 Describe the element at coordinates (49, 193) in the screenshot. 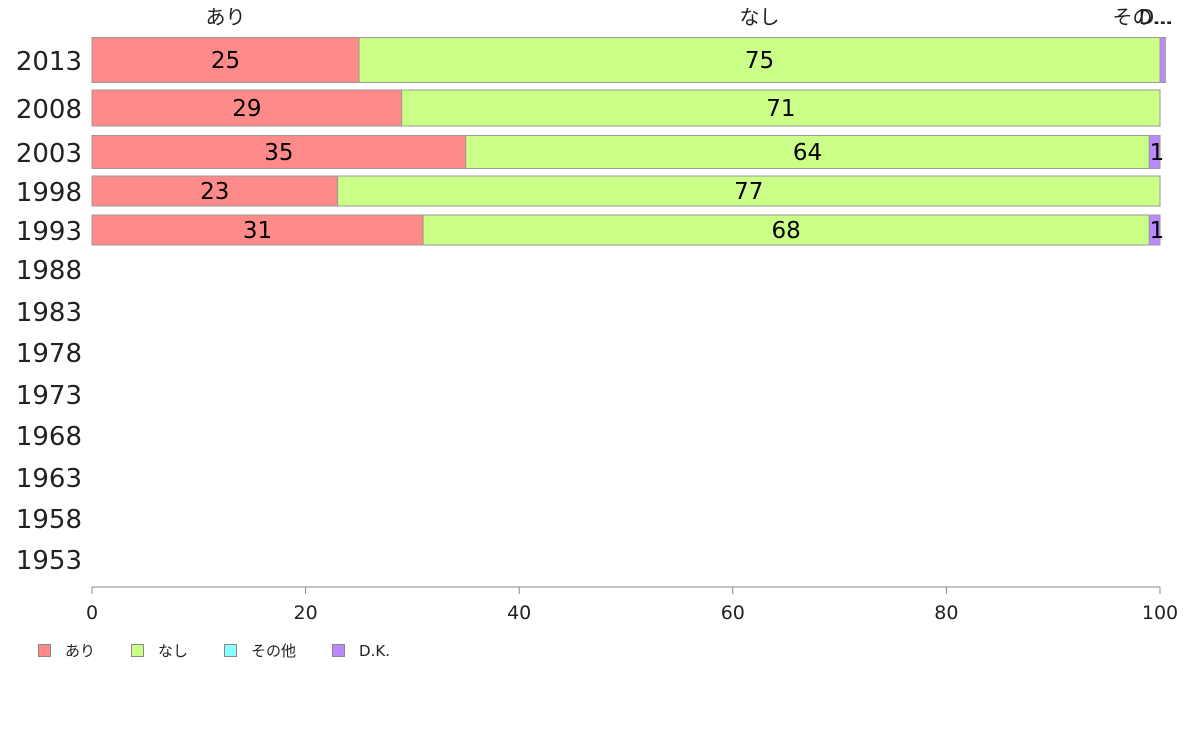

I see `category-label-1998: 1998` at that location.